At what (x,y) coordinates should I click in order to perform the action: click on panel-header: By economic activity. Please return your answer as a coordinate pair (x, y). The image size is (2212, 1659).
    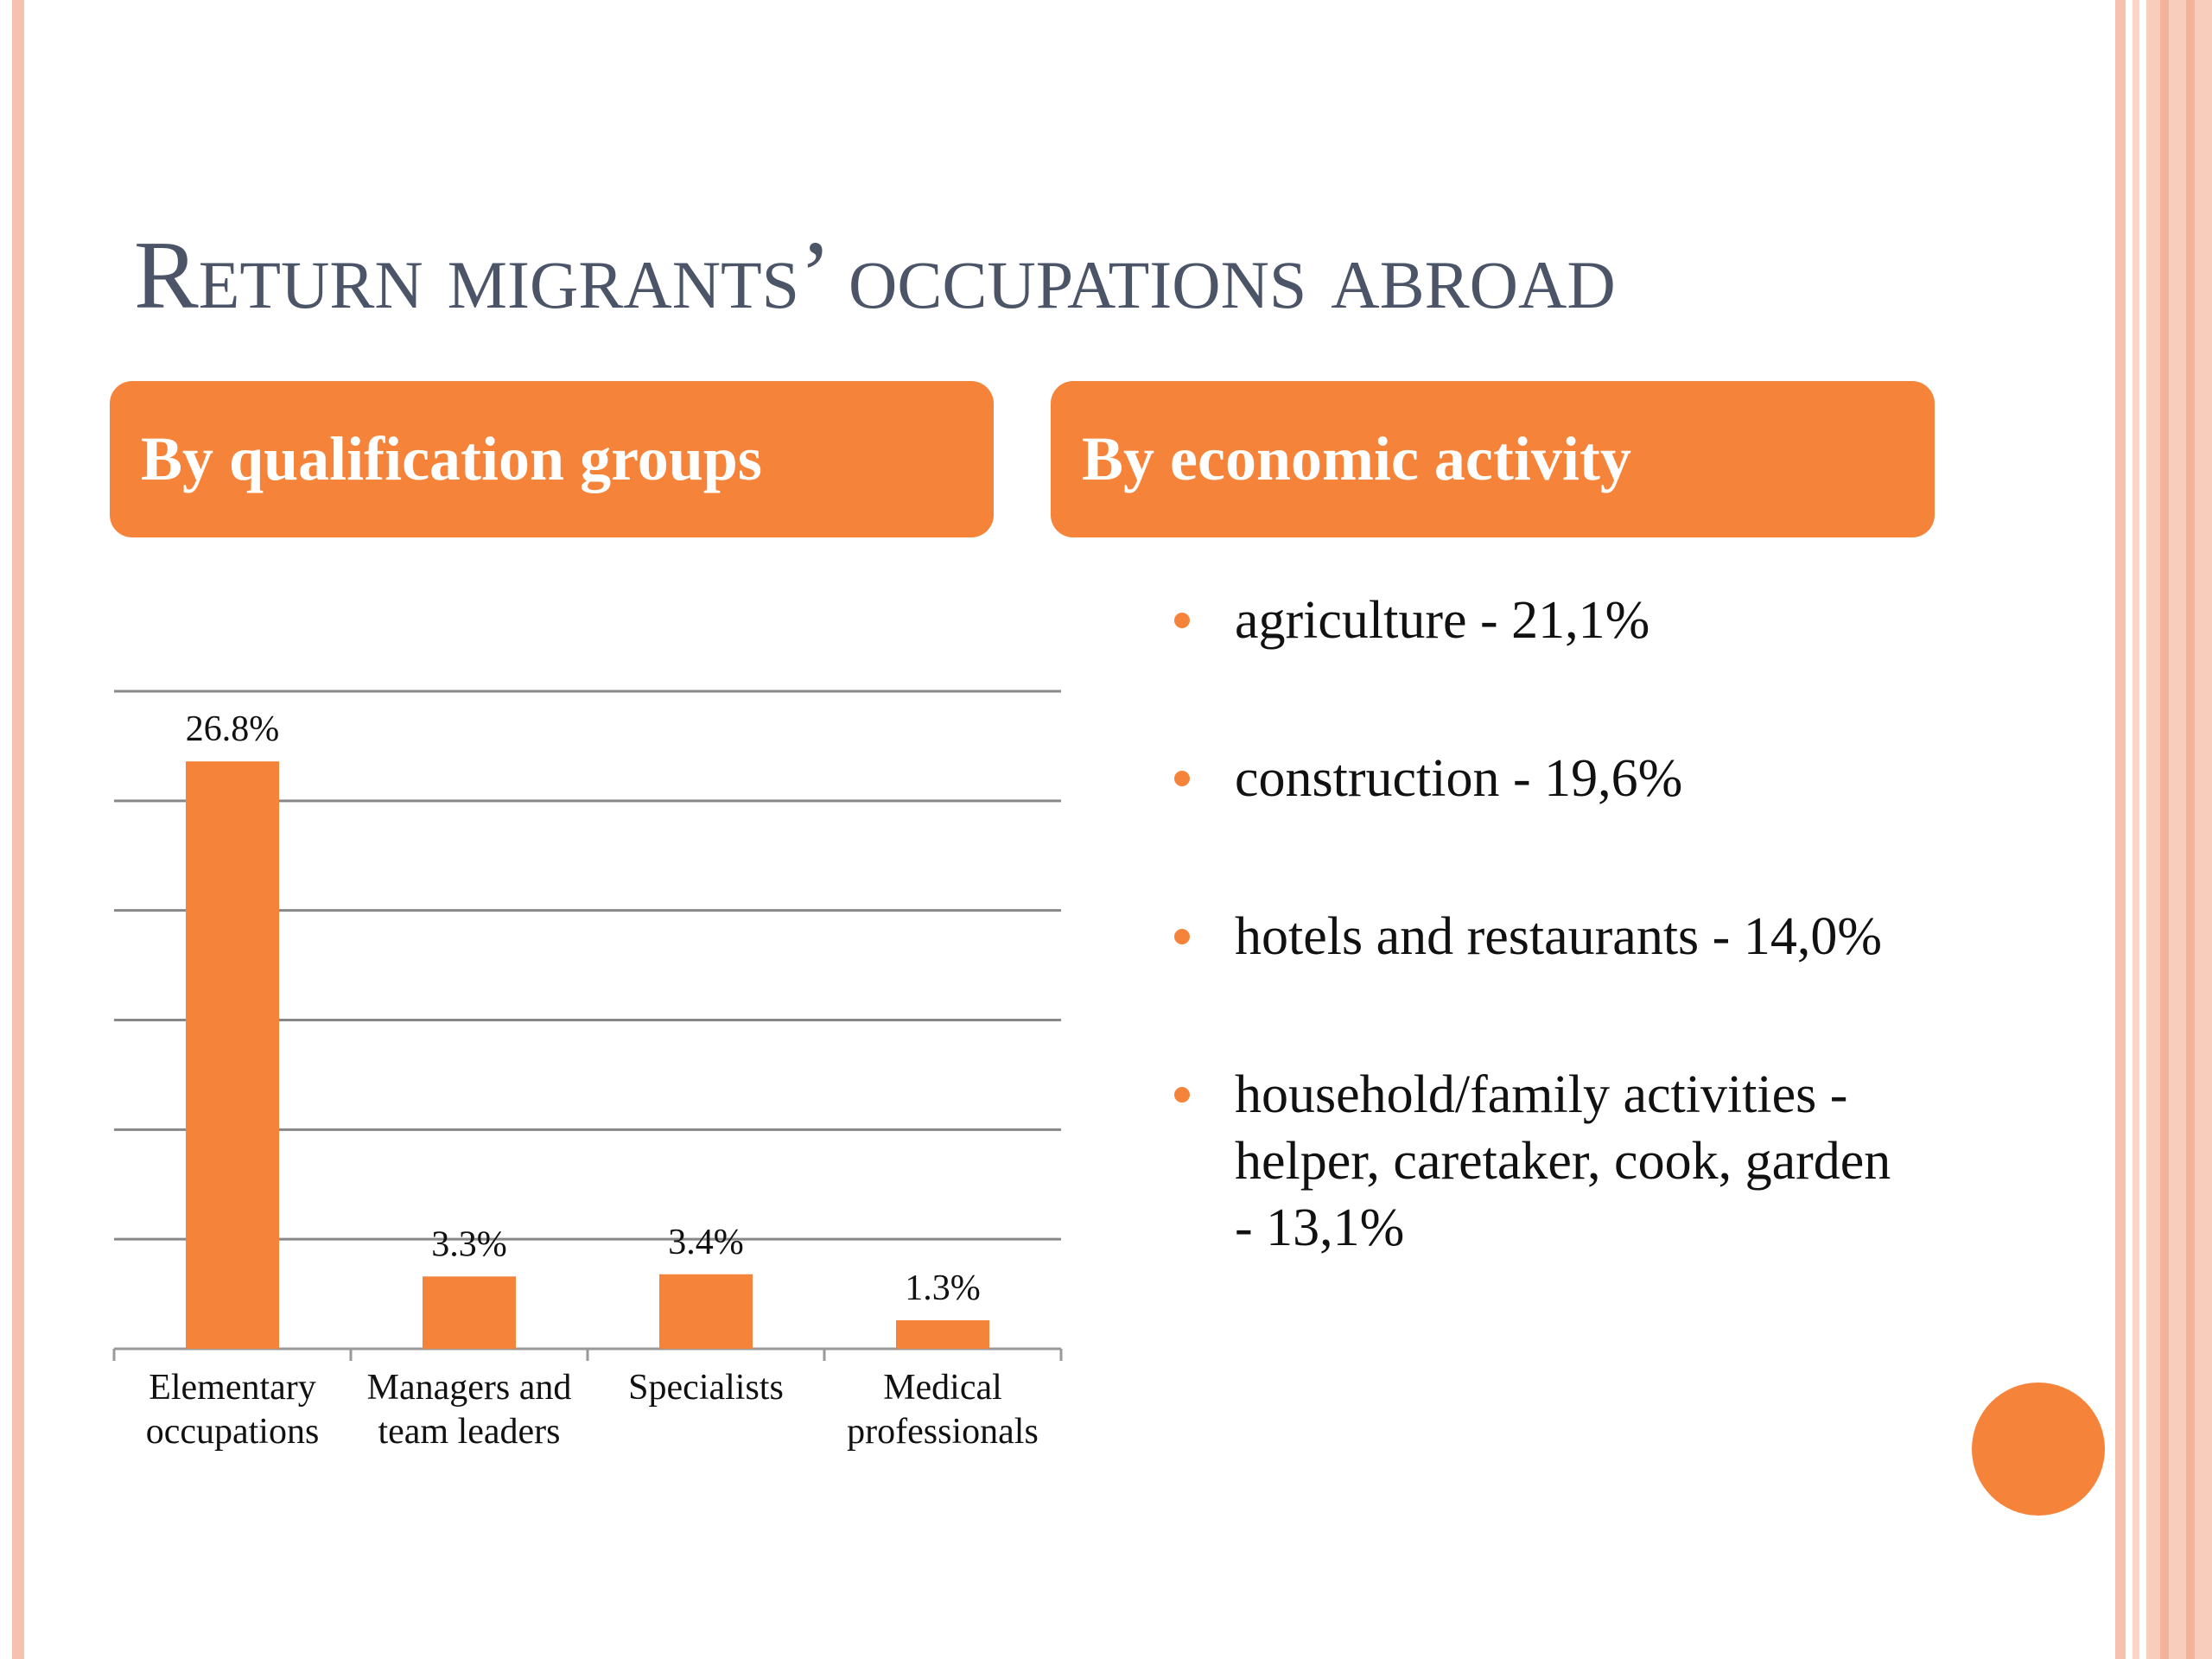
    Looking at the image, I should click on (1493, 459).